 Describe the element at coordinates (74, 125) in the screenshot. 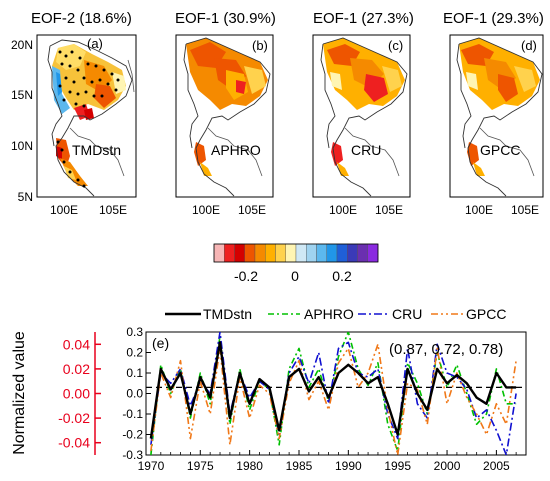

I see `map-panel-a: (a) TMDstn 20N 15N 10N 5N 100E 105E` at that location.